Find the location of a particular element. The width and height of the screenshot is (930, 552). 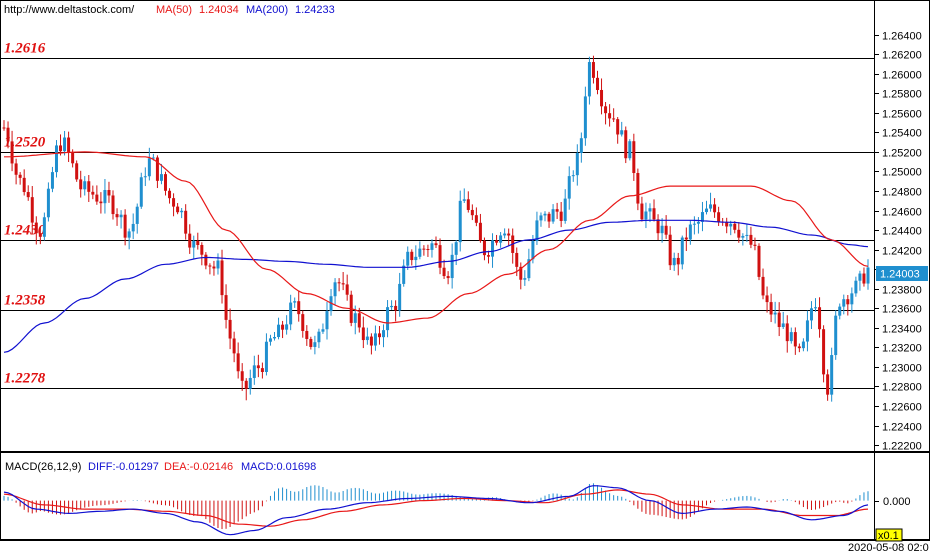

ma50-value: 1.24034 is located at coordinates (219, 10).